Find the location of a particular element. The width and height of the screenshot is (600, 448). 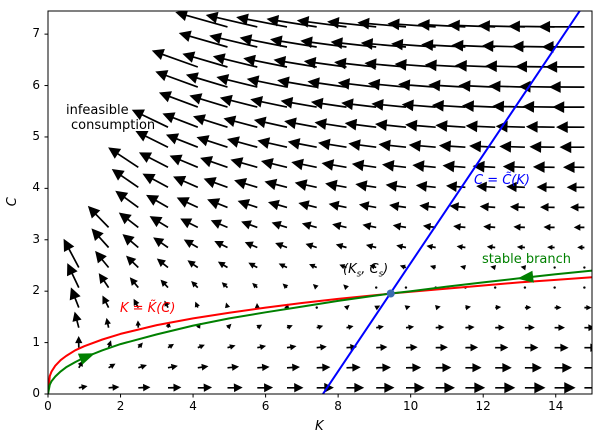

y-tick-label: 2 is located at coordinates (36, 290).